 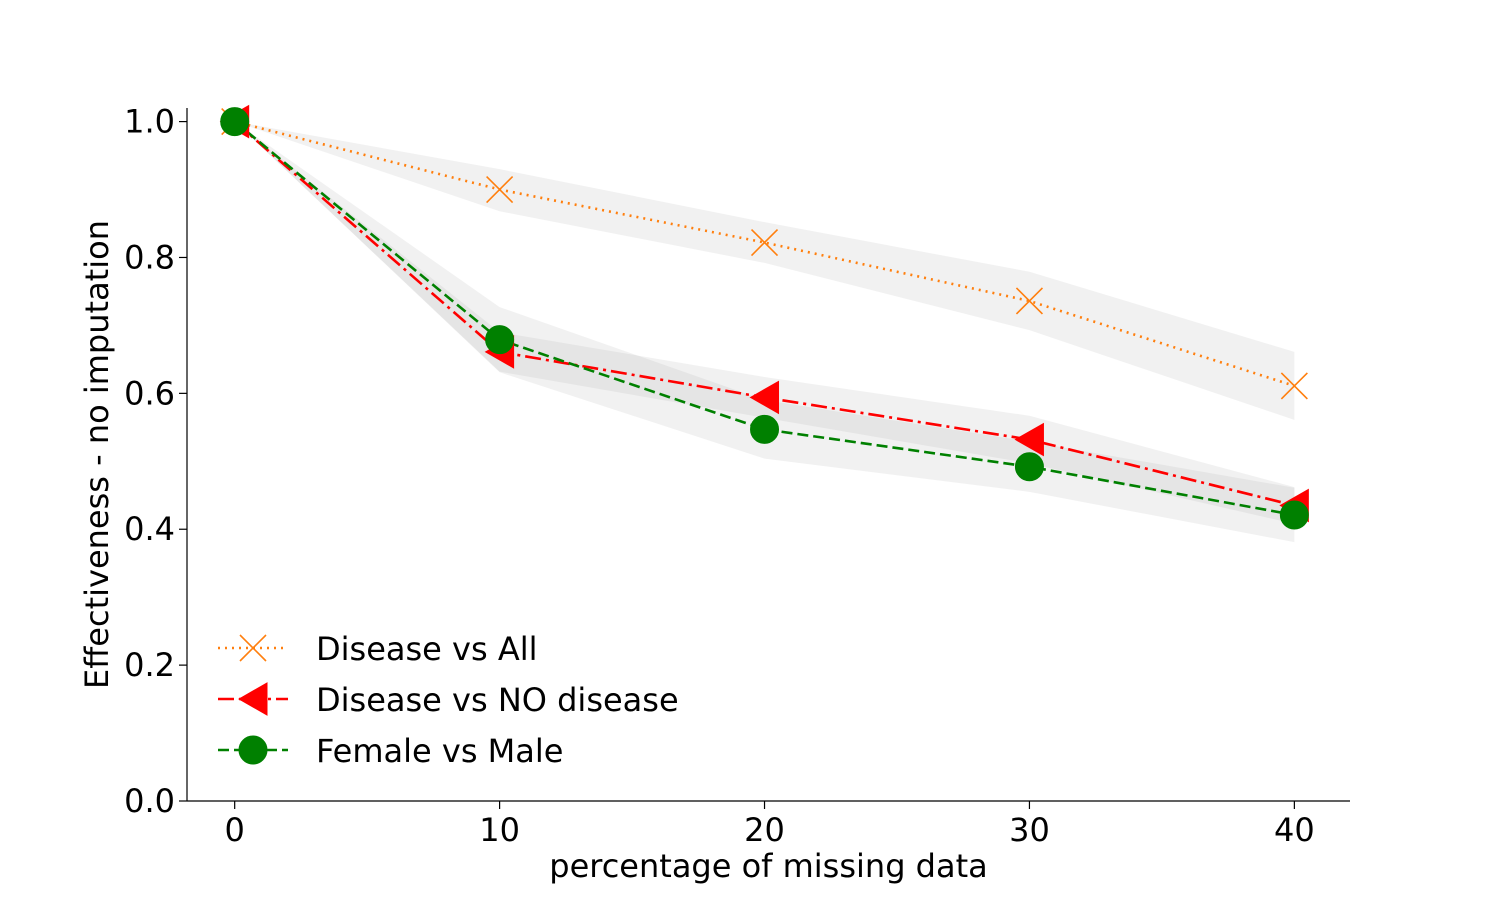 I want to click on y-tick-label-2: 0.4, so click(x=149, y=529).